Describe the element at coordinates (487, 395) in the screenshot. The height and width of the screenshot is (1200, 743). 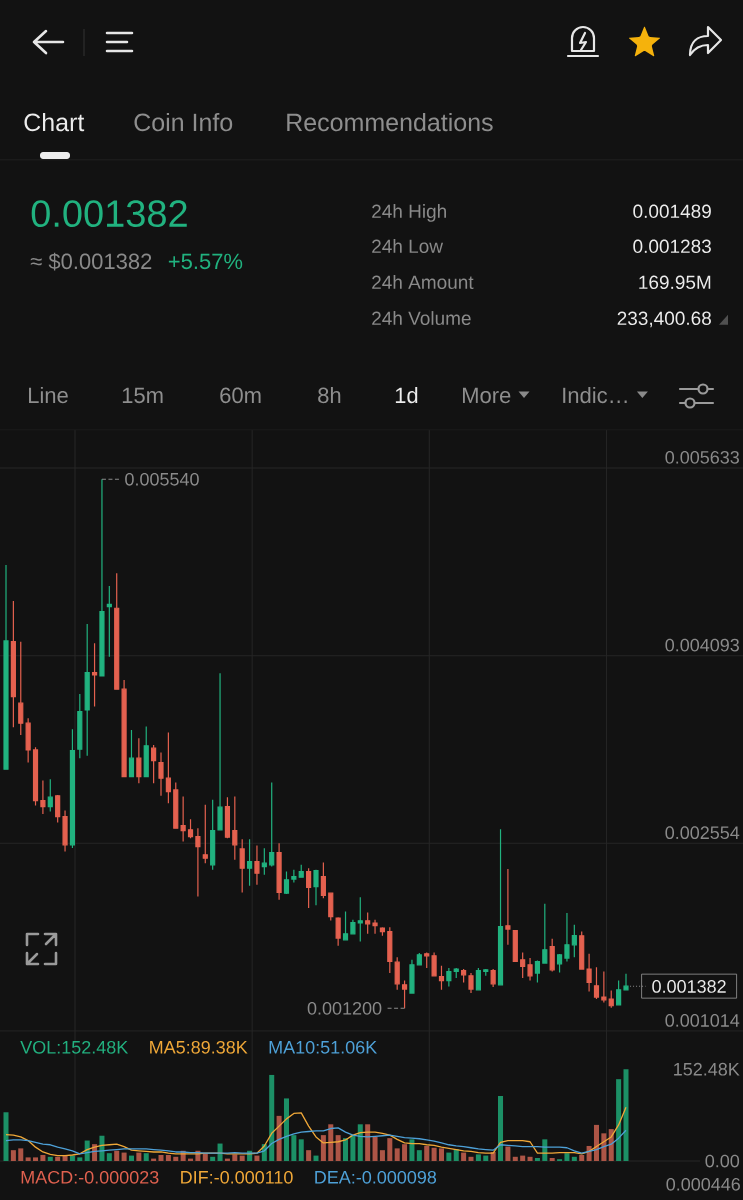
I see `text: More` at that location.